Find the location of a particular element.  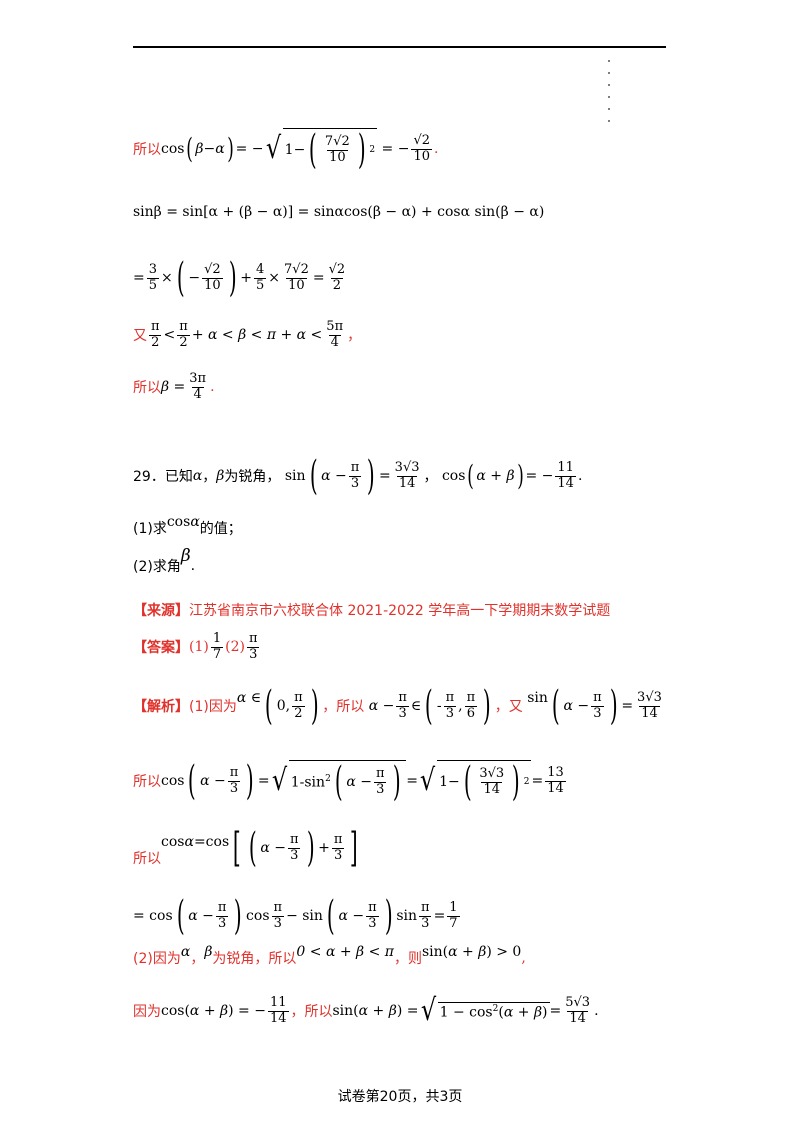

ans2: (2) is located at coordinates (235, 647).